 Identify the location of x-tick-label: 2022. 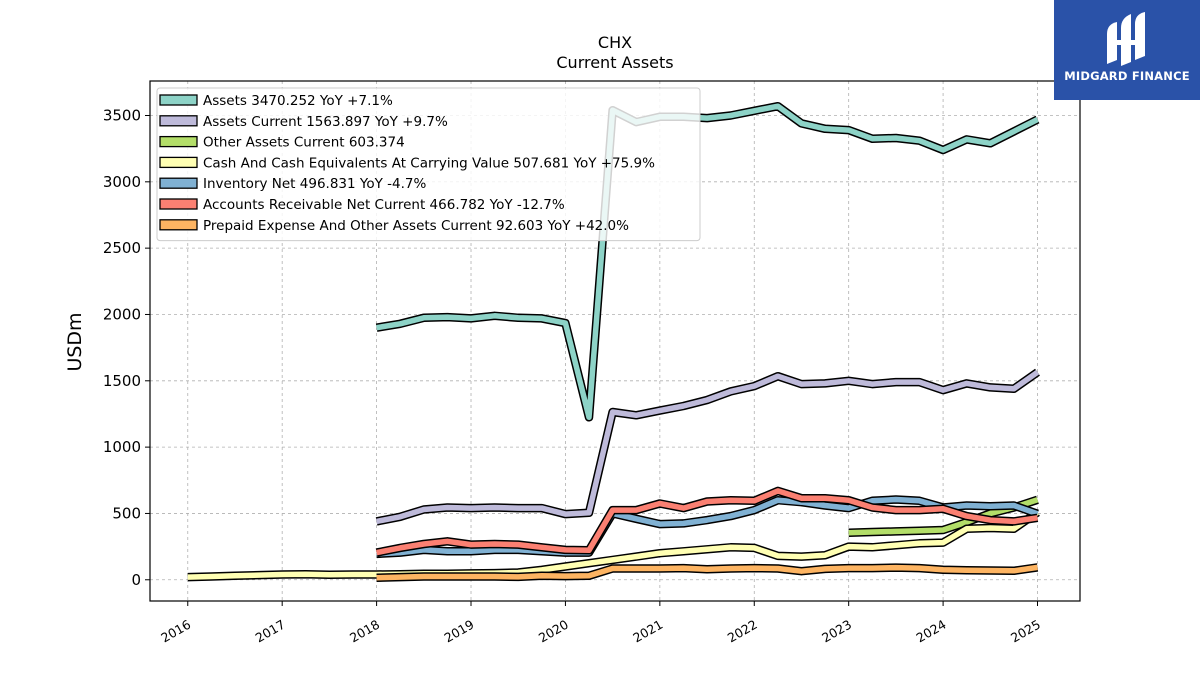
(742, 631).